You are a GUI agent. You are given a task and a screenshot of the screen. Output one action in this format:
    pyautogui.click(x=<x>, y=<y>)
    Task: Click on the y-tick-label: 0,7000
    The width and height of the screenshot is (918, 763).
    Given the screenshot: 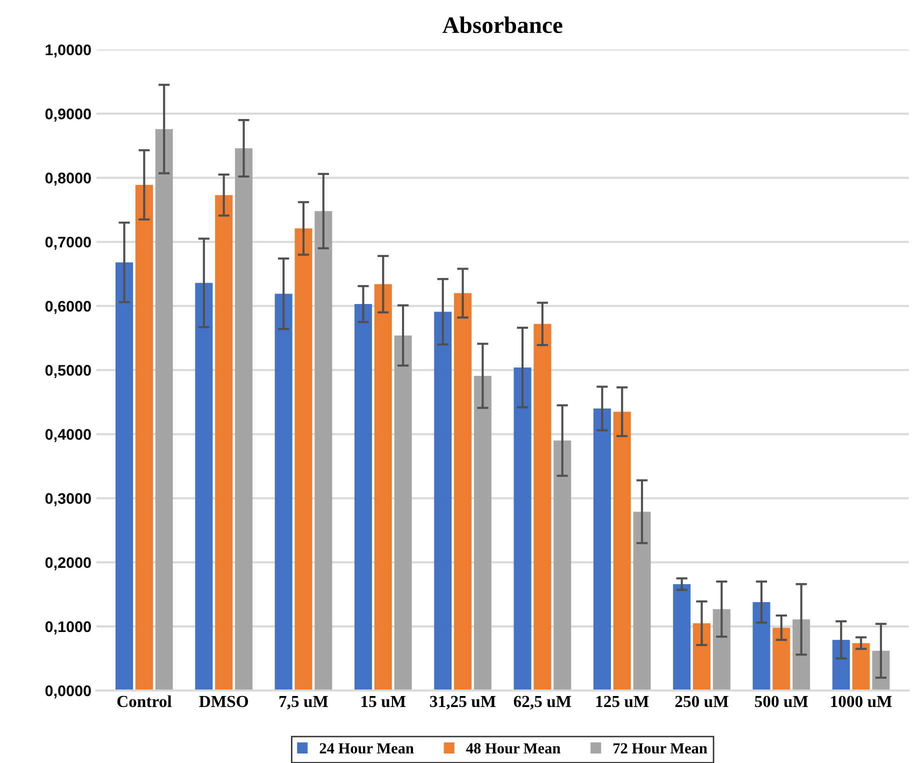 What is the action you would take?
    pyautogui.click(x=68, y=243)
    